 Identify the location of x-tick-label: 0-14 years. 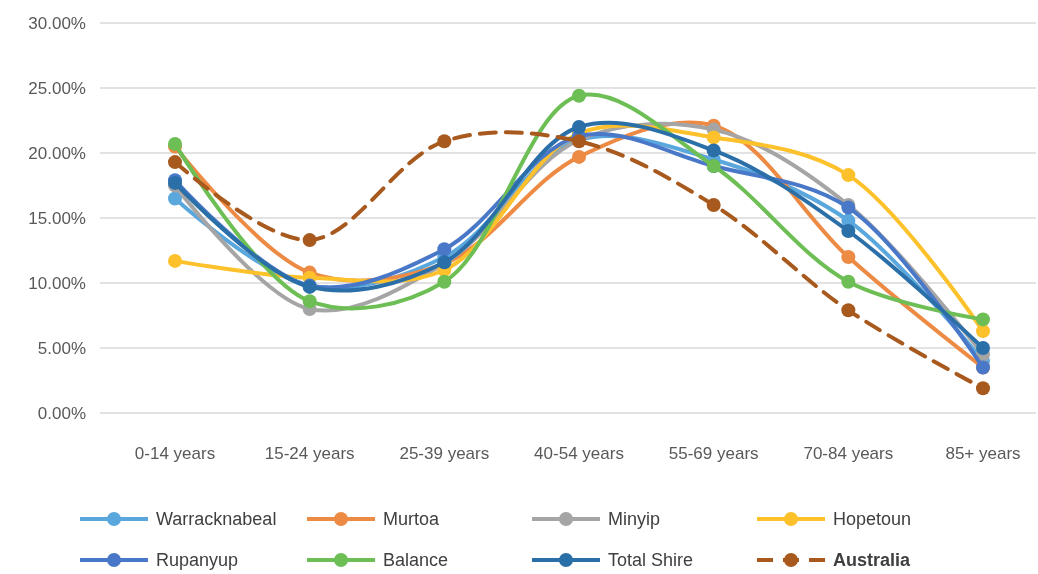
(175, 453).